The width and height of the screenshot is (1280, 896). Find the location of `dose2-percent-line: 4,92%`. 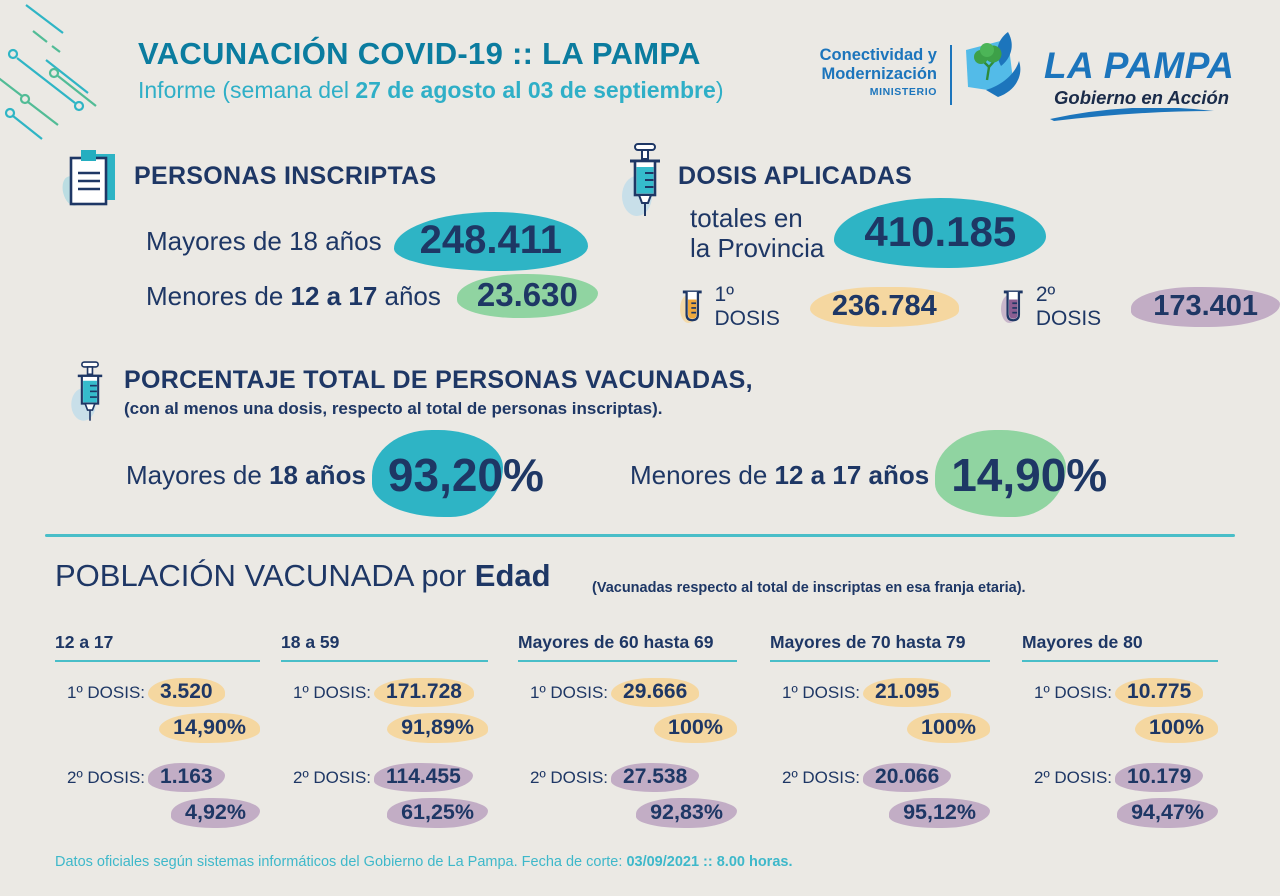

dose2-percent-line: 4,92% is located at coordinates (157, 813).